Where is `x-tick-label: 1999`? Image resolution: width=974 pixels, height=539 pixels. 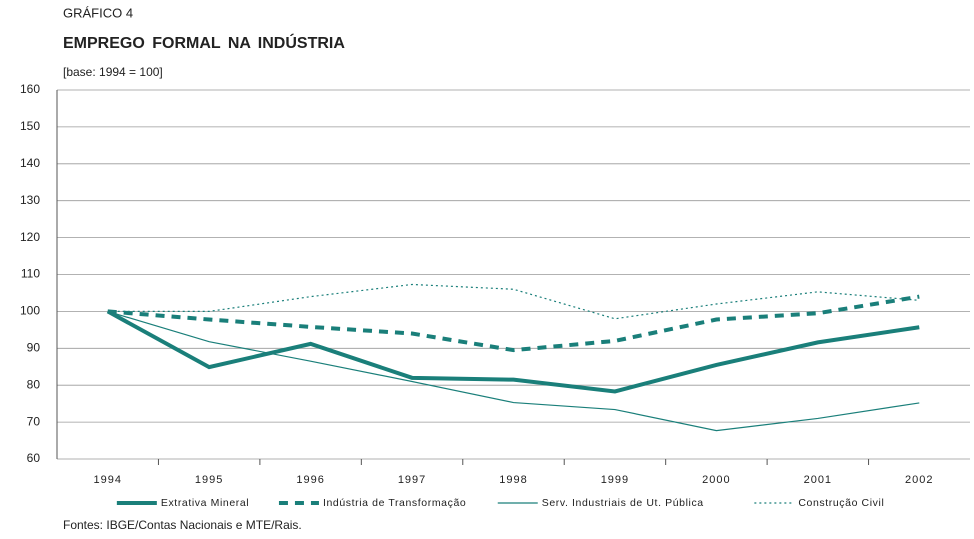 x-tick-label: 1999 is located at coordinates (615, 480).